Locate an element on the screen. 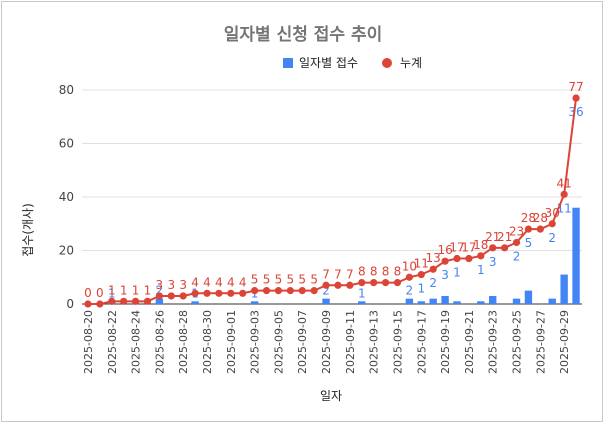 The width and height of the screenshot is (606, 425). x-tick-label: 2025-09-29 is located at coordinates (564, 342).